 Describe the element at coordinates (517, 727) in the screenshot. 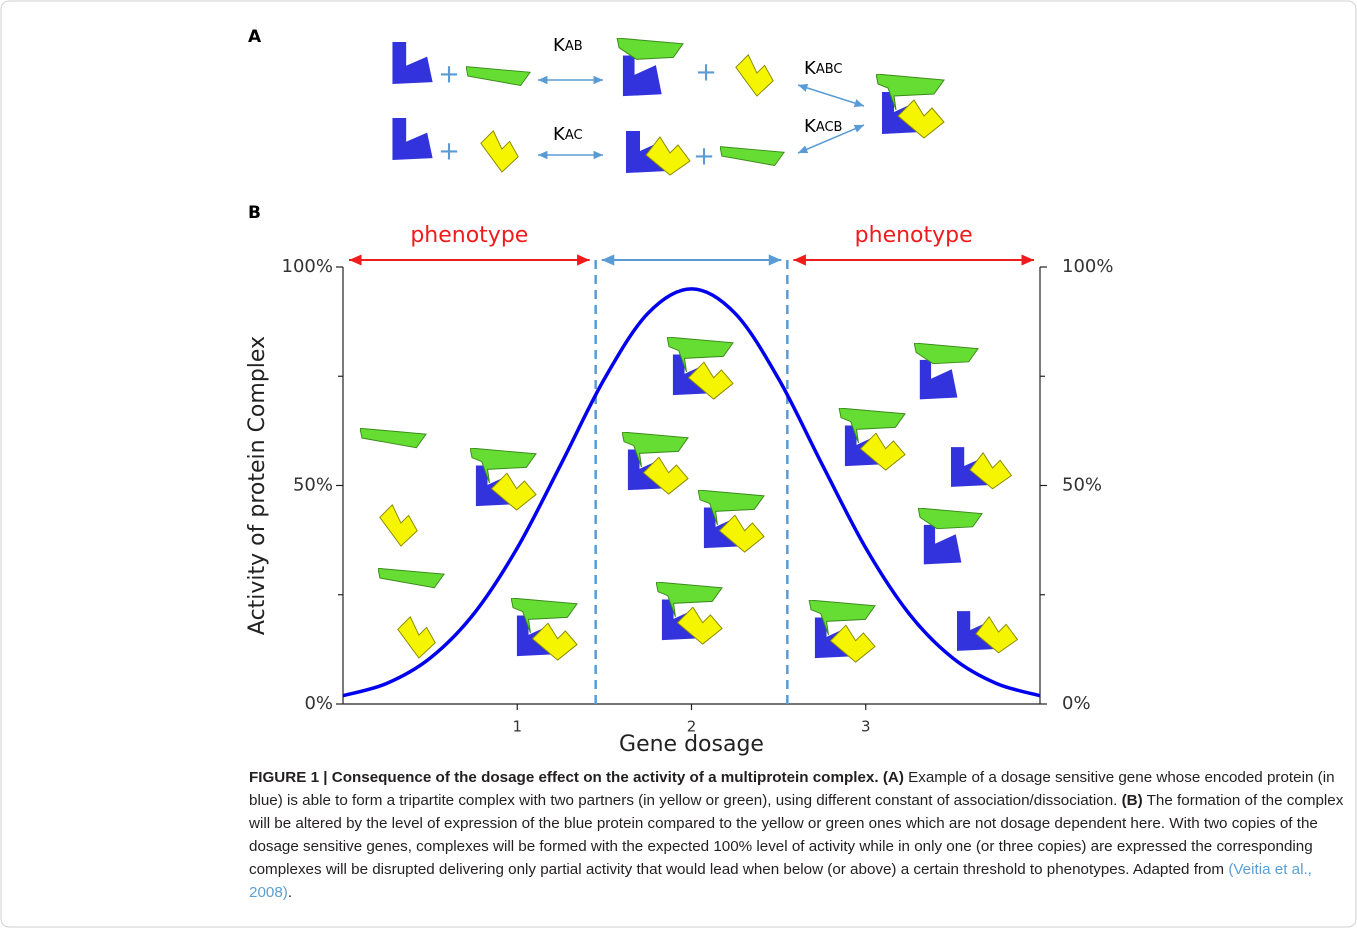

I see `x-tick-label: 1` at that location.